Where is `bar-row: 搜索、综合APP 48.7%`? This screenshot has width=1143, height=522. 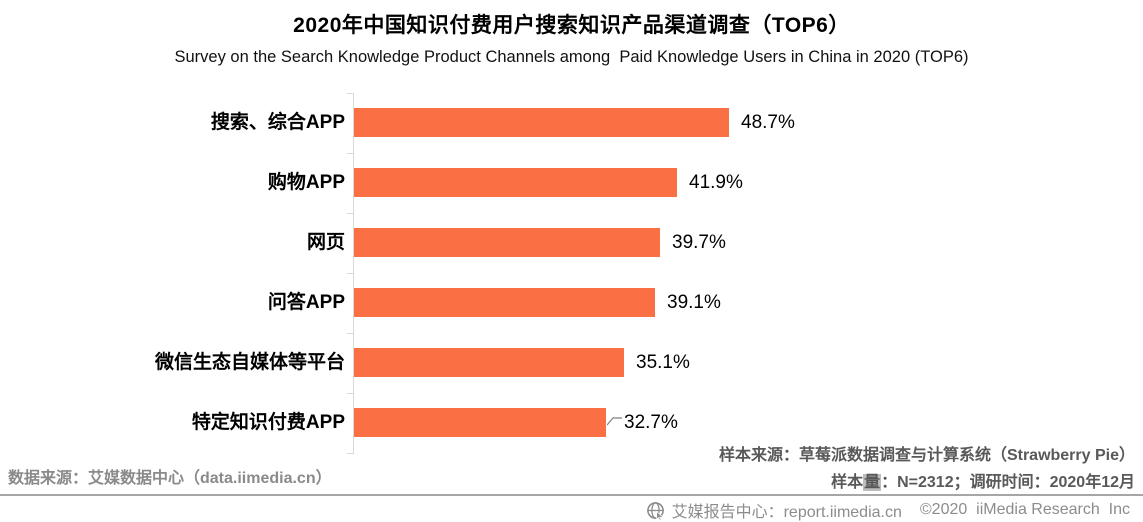 bar-row: 搜索、综合APP 48.7% is located at coordinates (571, 123).